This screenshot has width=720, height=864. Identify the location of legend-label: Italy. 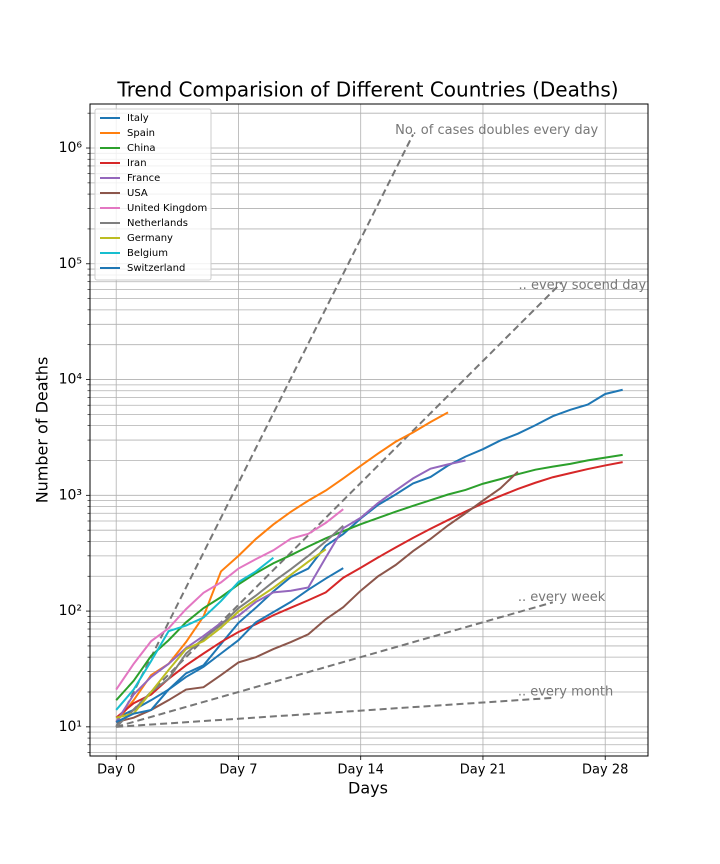
(138, 118).